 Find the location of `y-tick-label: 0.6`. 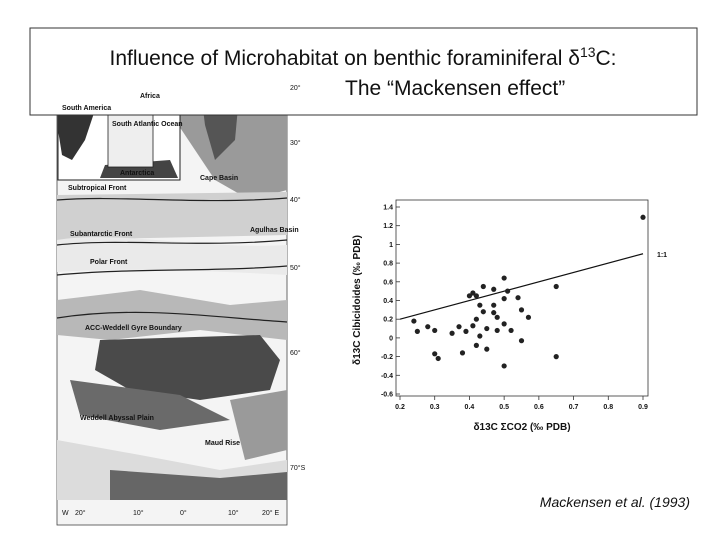

y-tick-label: 0.6 is located at coordinates (388, 282).